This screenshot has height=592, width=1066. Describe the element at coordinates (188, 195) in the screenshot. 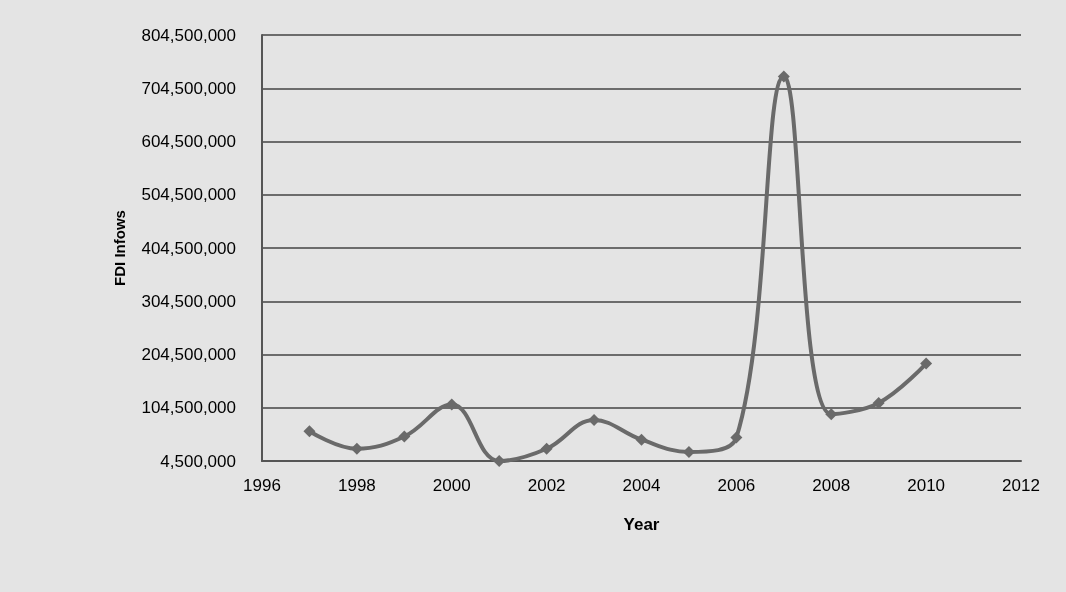

I see `y-tick-label: 504,500,000` at that location.